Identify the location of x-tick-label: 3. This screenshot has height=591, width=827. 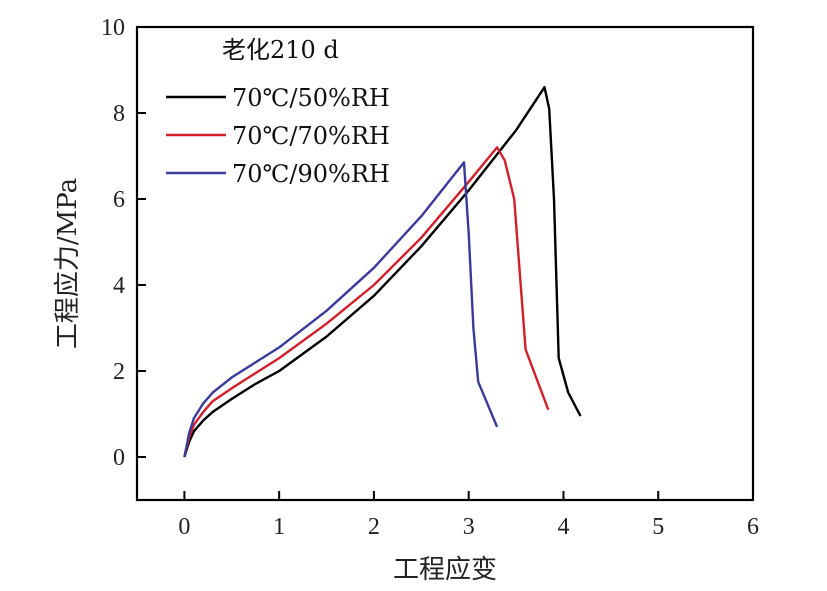
(469, 527).